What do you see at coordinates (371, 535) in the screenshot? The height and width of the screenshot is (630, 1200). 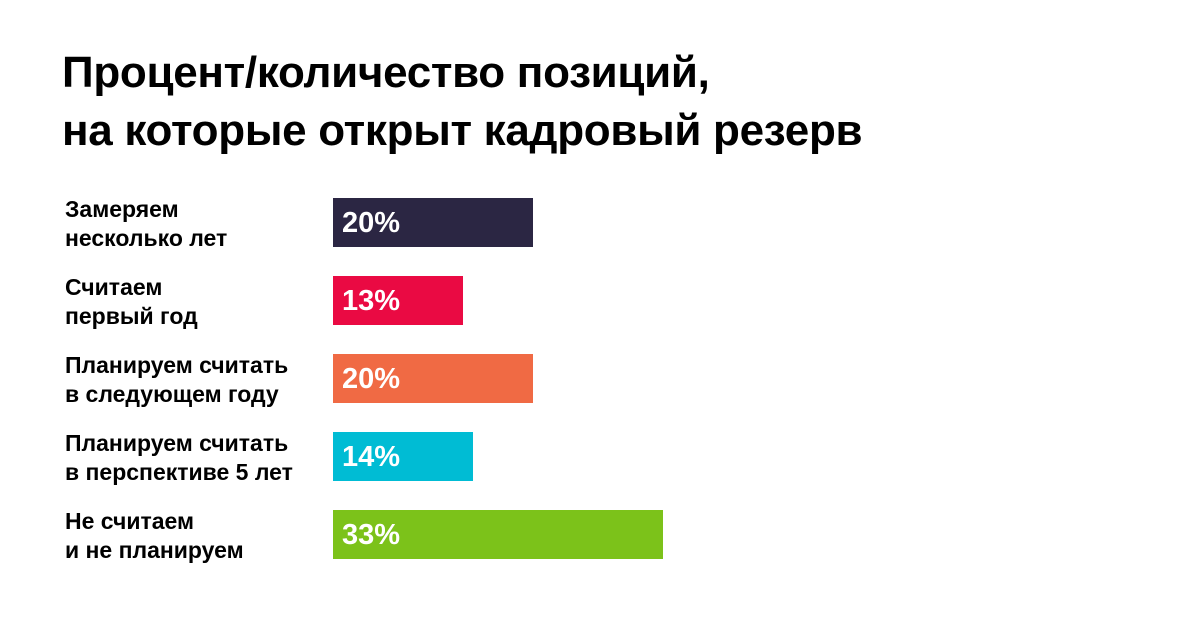 I see `bar-value-label: 33%` at bounding box center [371, 535].